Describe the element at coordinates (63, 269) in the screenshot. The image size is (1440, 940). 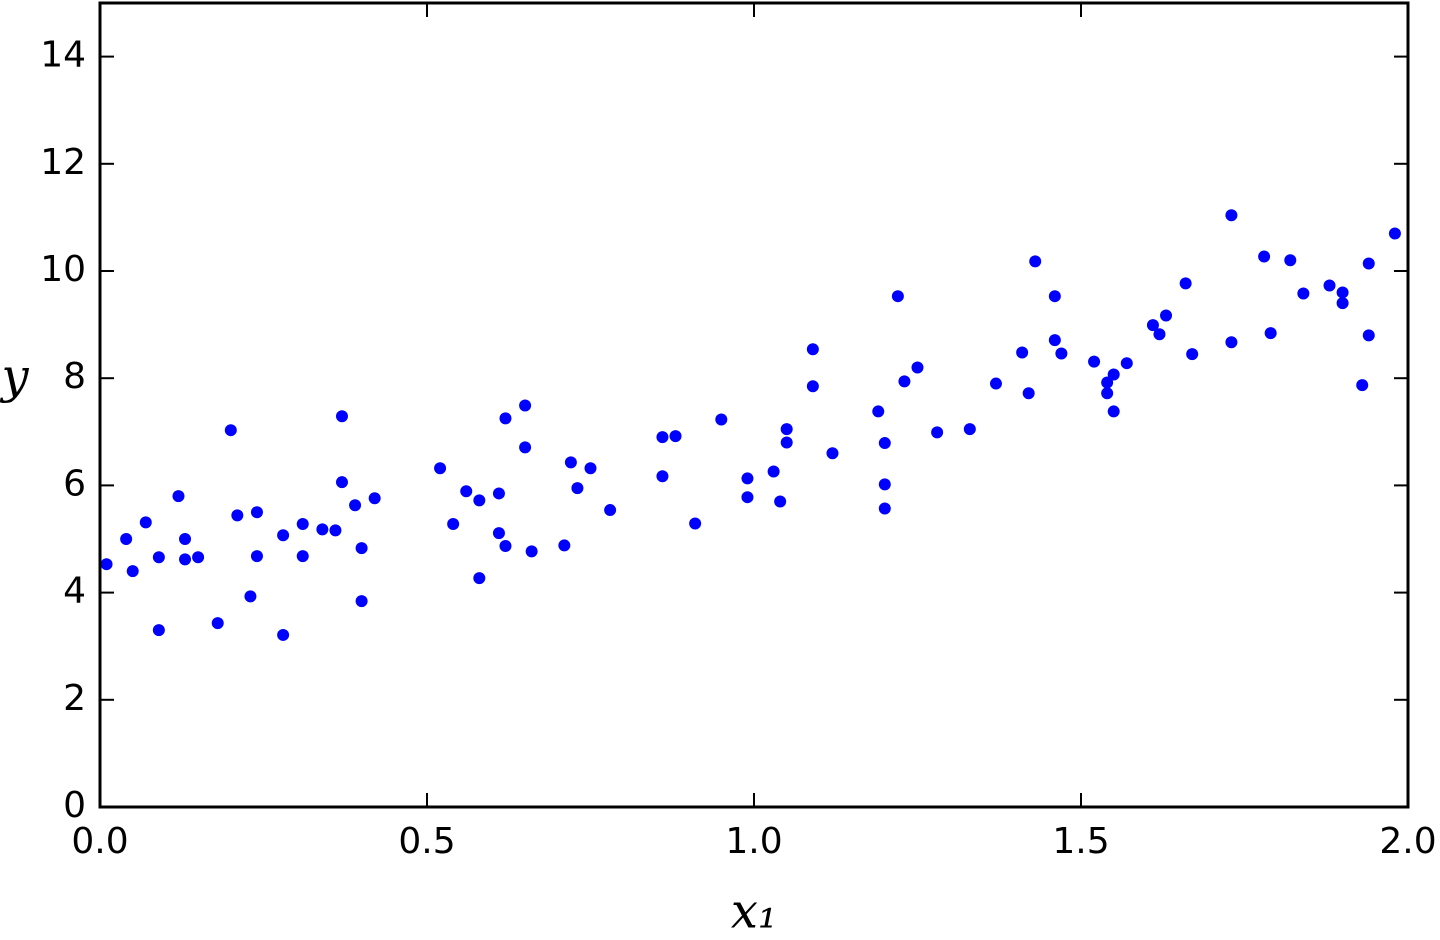
I see `y-tick-label: 10` at that location.